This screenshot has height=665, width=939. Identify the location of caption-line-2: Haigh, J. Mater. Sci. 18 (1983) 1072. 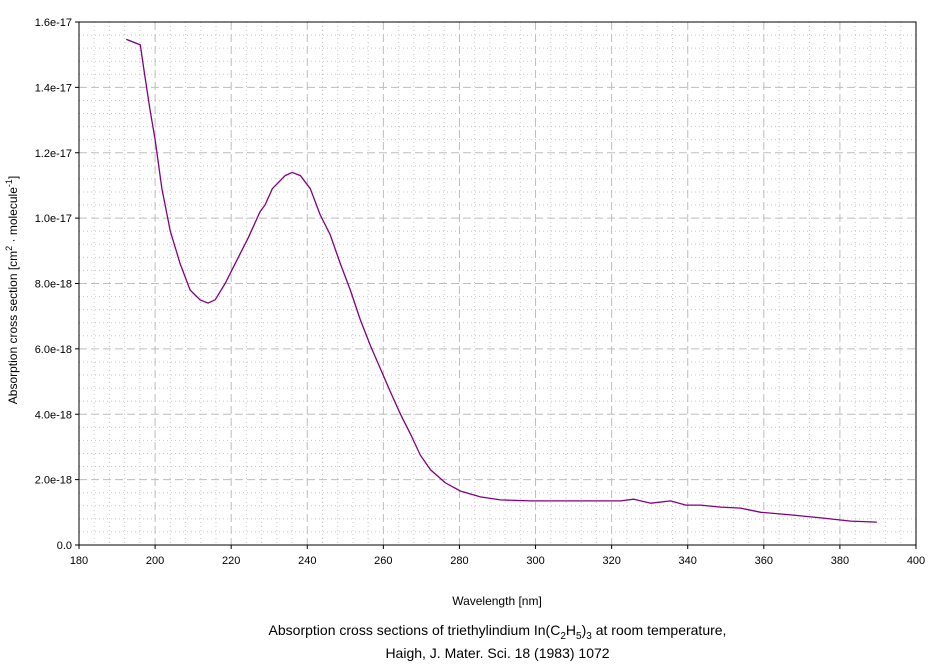
(497, 653).